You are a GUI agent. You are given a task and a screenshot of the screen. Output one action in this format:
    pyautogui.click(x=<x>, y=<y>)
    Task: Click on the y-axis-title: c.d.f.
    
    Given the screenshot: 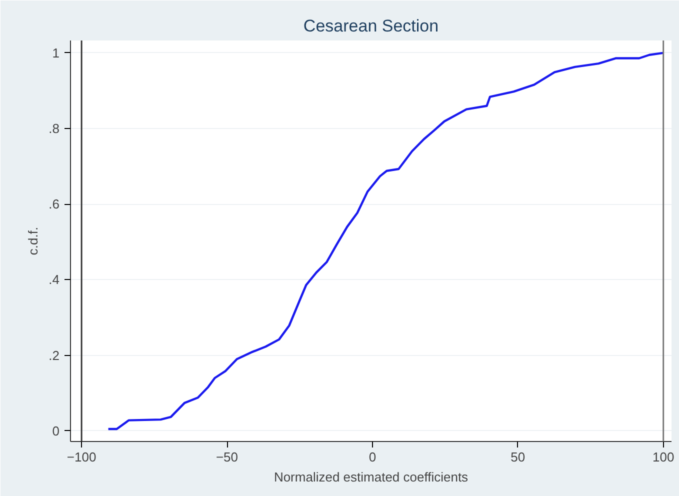 What is the action you would take?
    pyautogui.click(x=33, y=241)
    